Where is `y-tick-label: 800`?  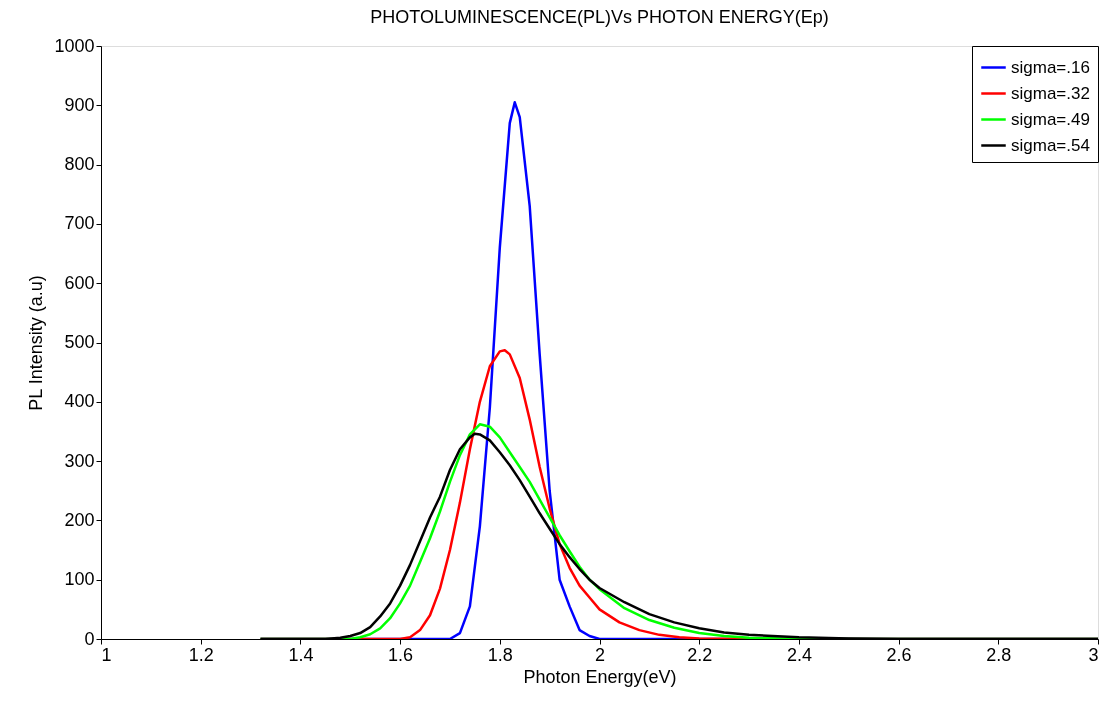 y-tick-label: 800 is located at coordinates (79, 164).